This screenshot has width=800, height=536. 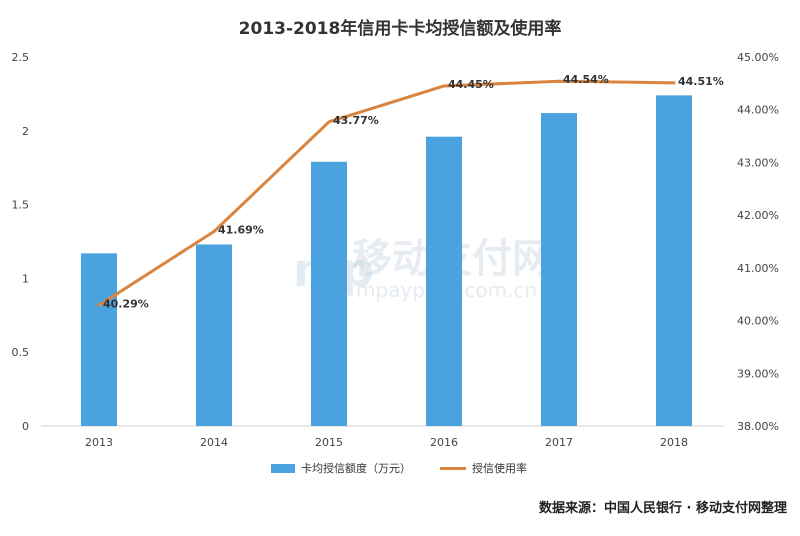 What do you see at coordinates (400, 28) in the screenshot?
I see `chart-title: 2013-2018年信用卡卡均授信额及使用率` at bounding box center [400, 28].